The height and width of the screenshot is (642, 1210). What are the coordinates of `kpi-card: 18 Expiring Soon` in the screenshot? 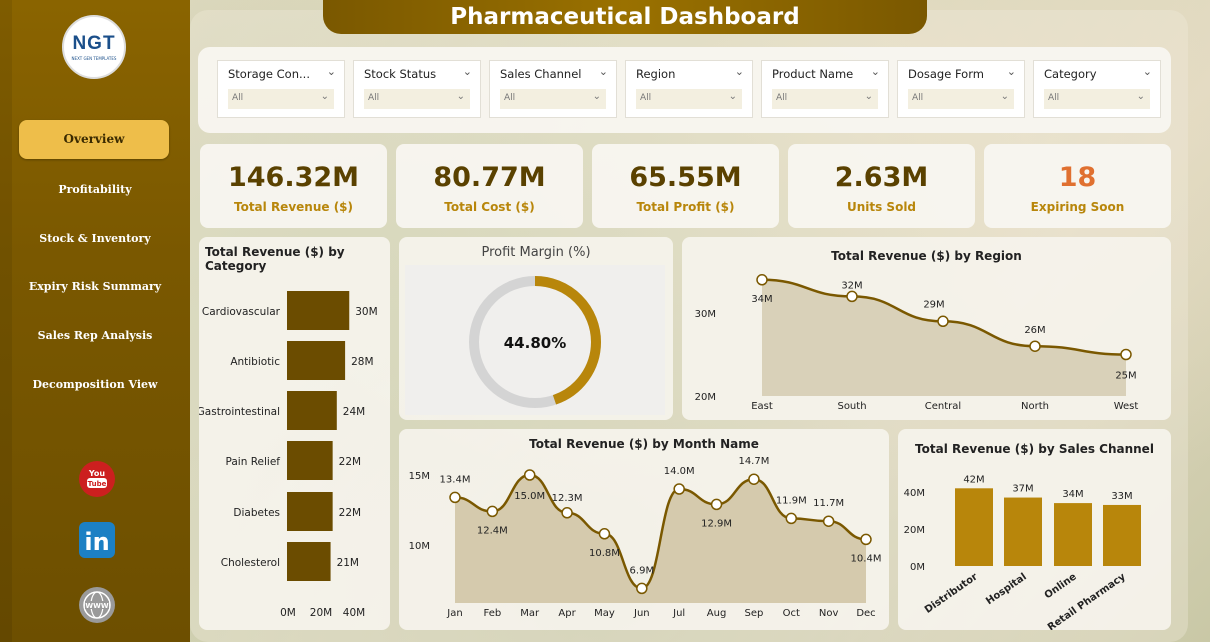 It's located at (1077, 186).